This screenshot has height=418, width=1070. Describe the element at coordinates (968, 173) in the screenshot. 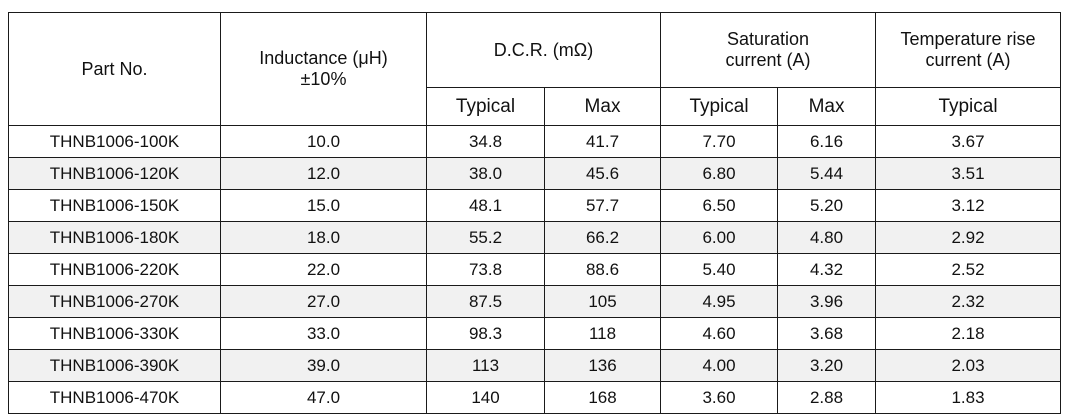

I see `cell-temp-typical: 3.51` at that location.